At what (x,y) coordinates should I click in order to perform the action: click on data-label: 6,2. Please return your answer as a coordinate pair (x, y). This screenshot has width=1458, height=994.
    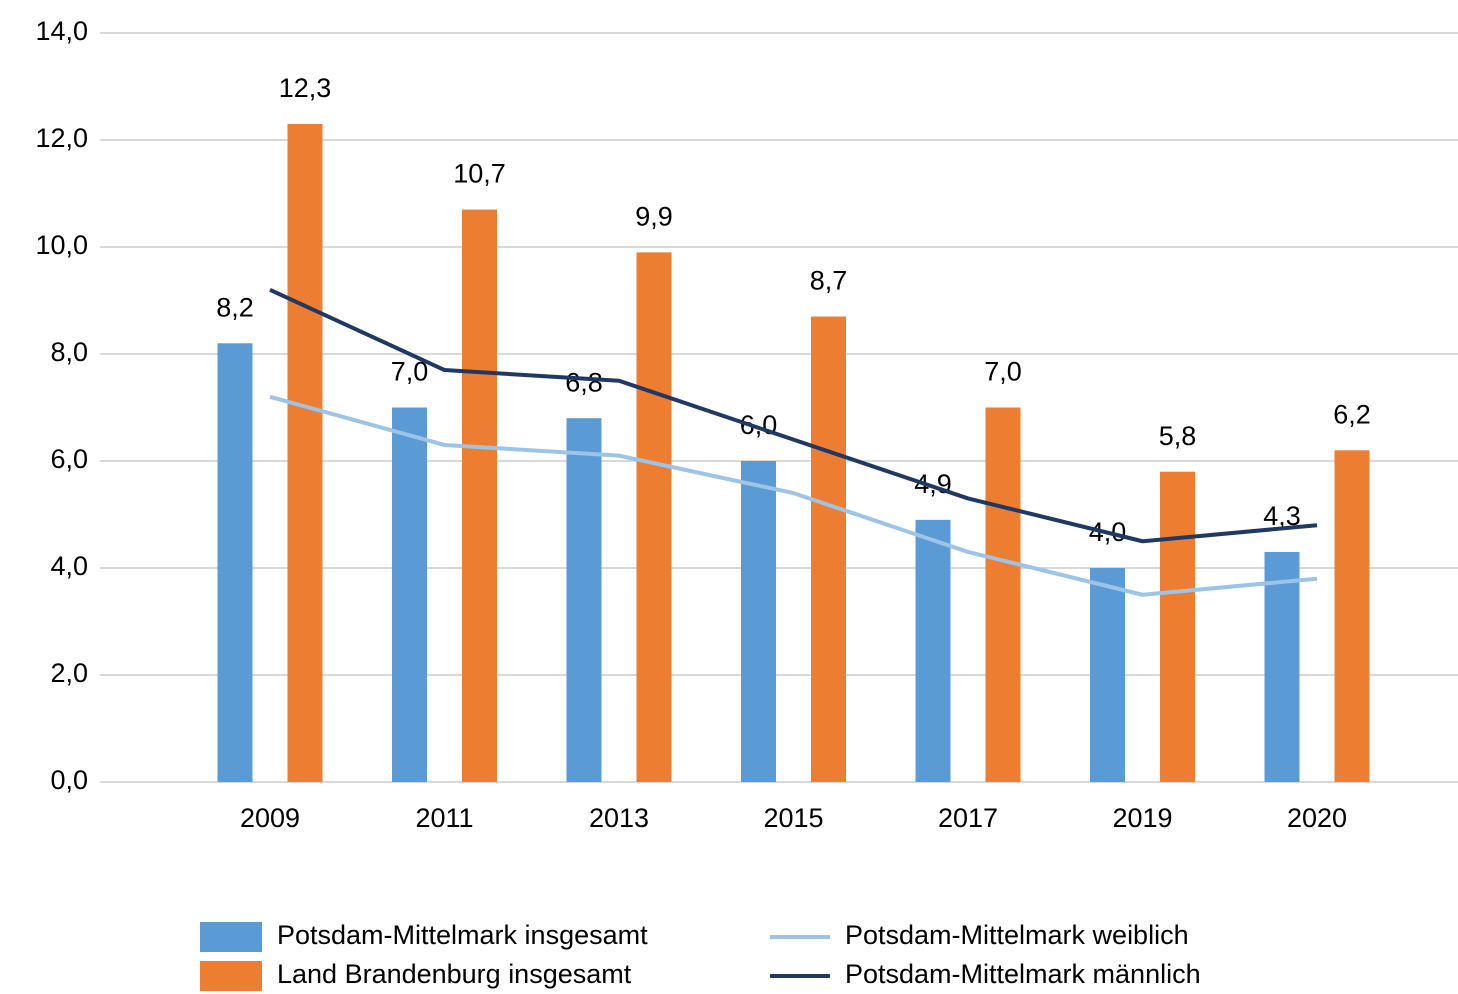
    Looking at the image, I should click on (1352, 414).